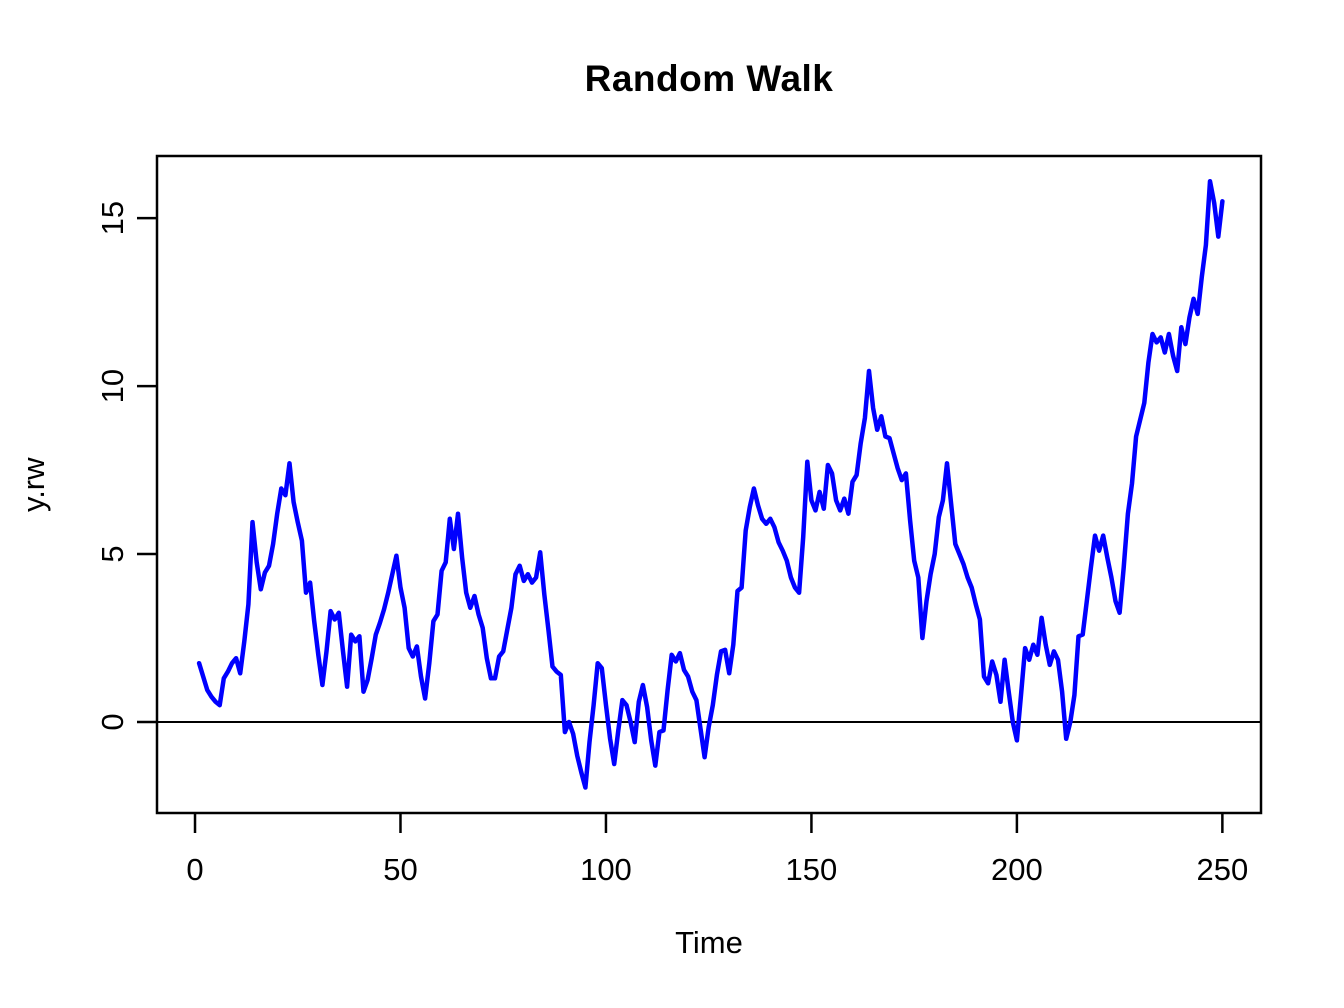 This screenshot has height=1008, width=1344. Describe the element at coordinates (812, 869) in the screenshot. I see `x-tick-label: 150` at that location.